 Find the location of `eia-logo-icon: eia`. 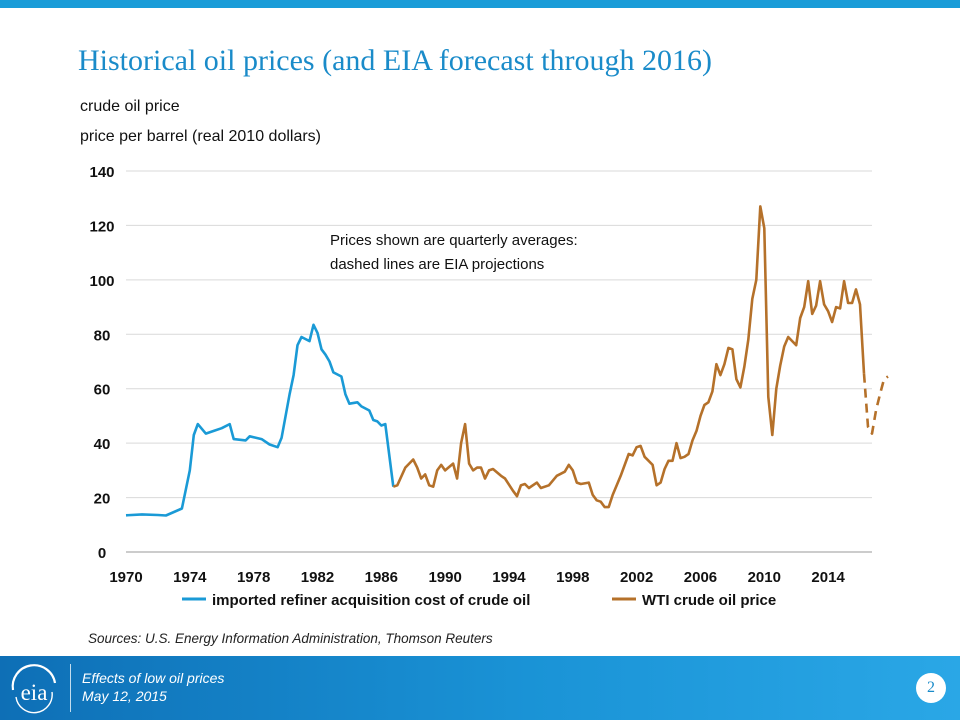

eia-logo-icon: eia is located at coordinates (34, 689).